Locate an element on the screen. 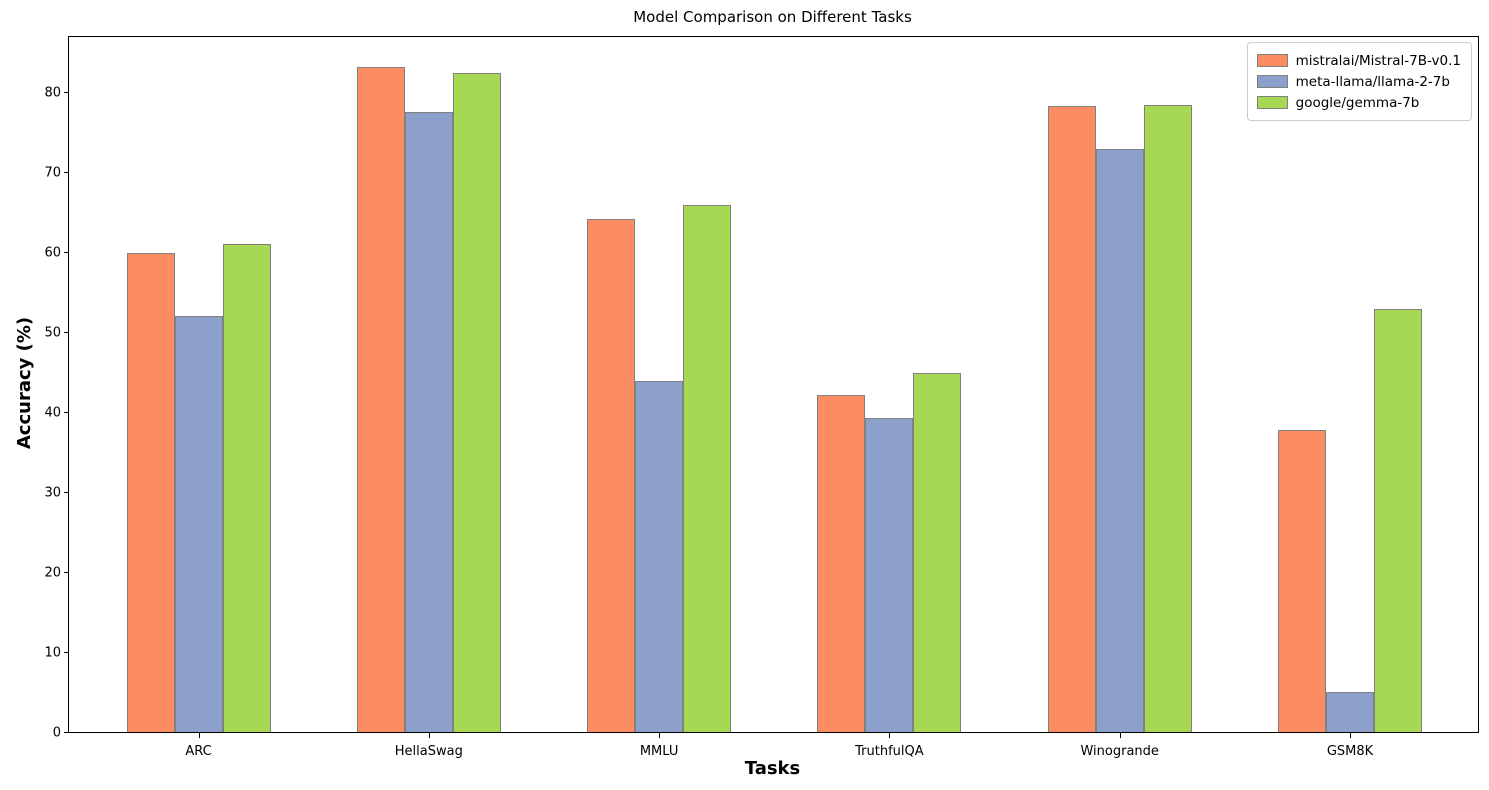 Image resolution: width=1489 pixels, height=790 pixels. bar-group-mmlu is located at coordinates (659, 468).